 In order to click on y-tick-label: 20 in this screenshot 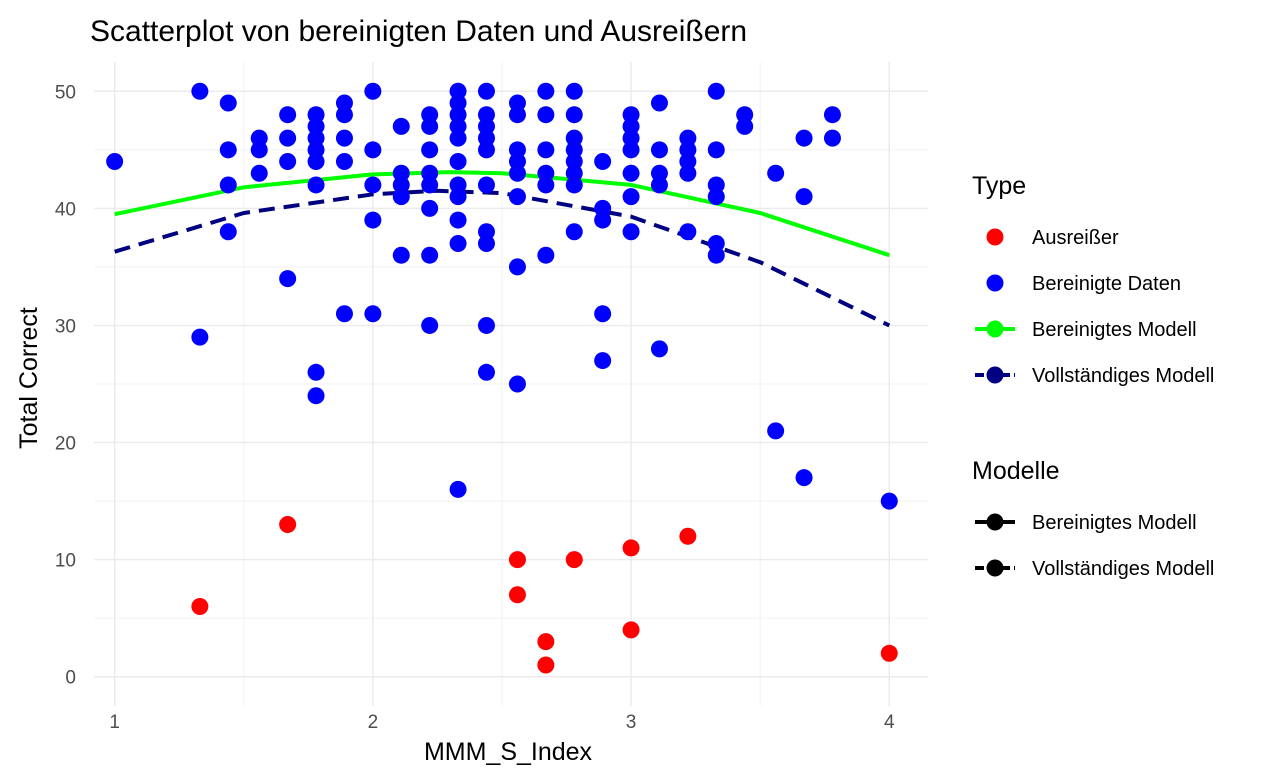, I will do `click(65, 444)`.